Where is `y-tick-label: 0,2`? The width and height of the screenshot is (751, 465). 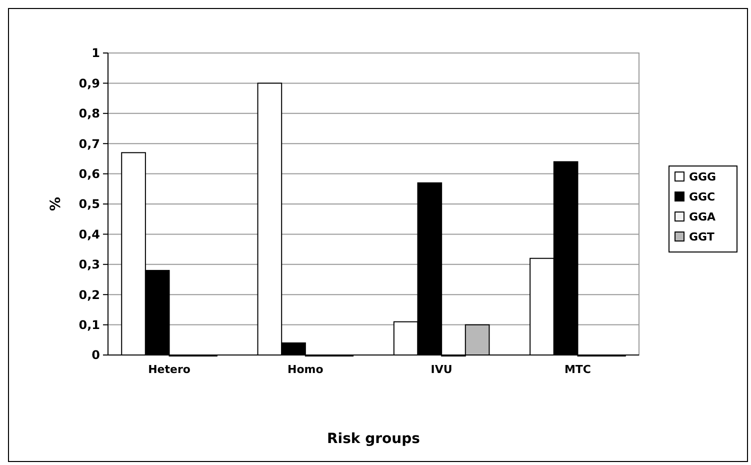 y-tick-label: 0,2 is located at coordinates (89, 295).